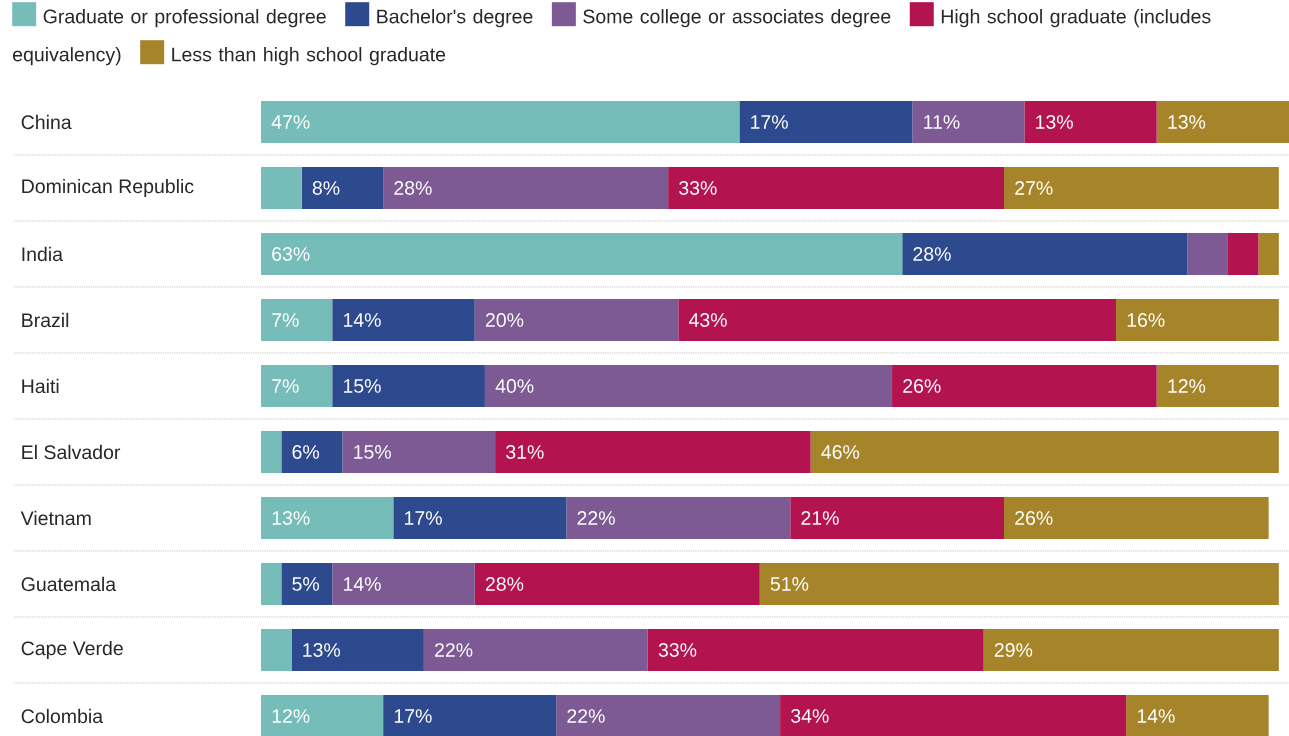 This screenshot has width=1289, height=736. I want to click on y-tick-label: Brazil, so click(45, 320).